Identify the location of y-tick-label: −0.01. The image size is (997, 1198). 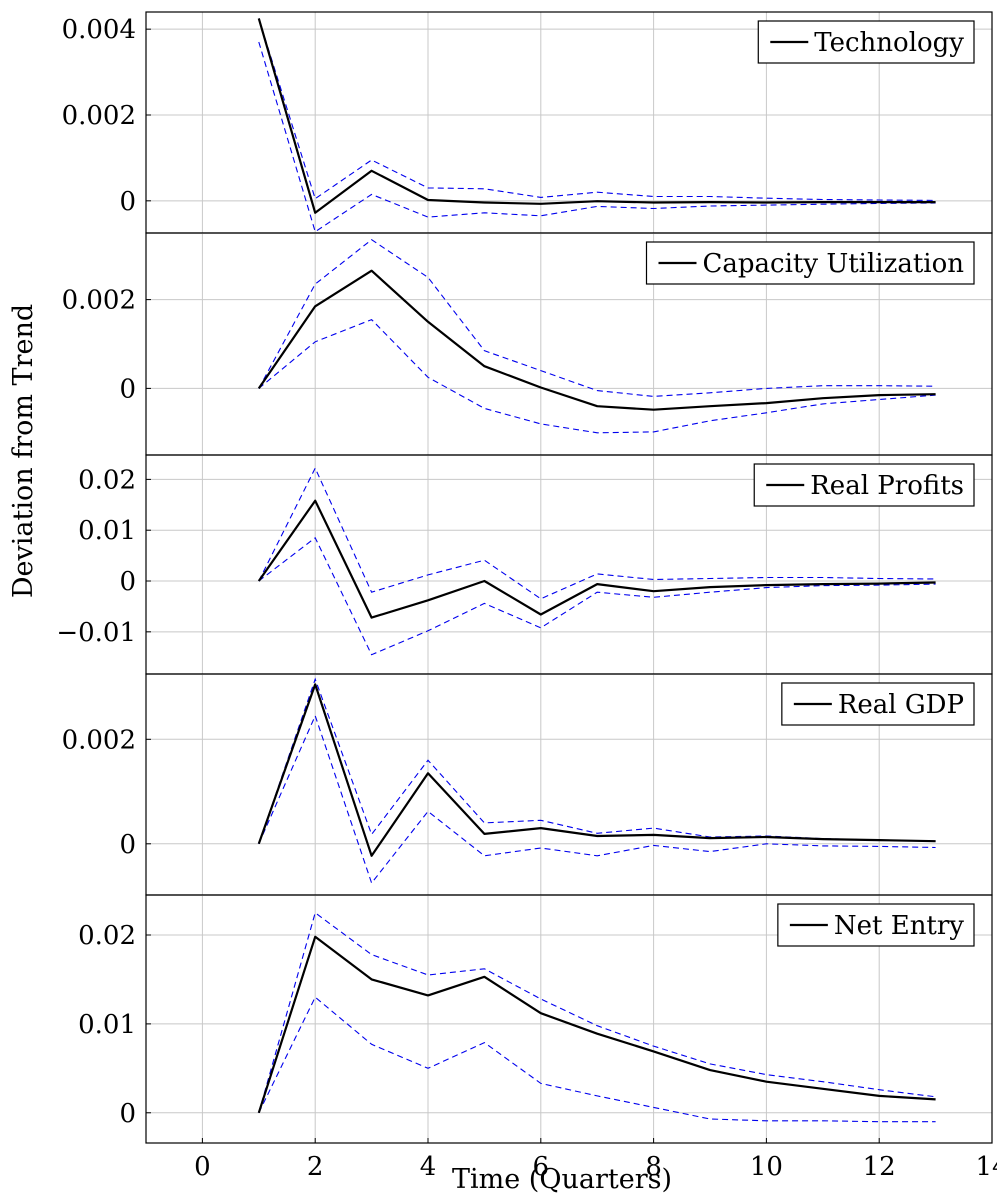
(96, 633).